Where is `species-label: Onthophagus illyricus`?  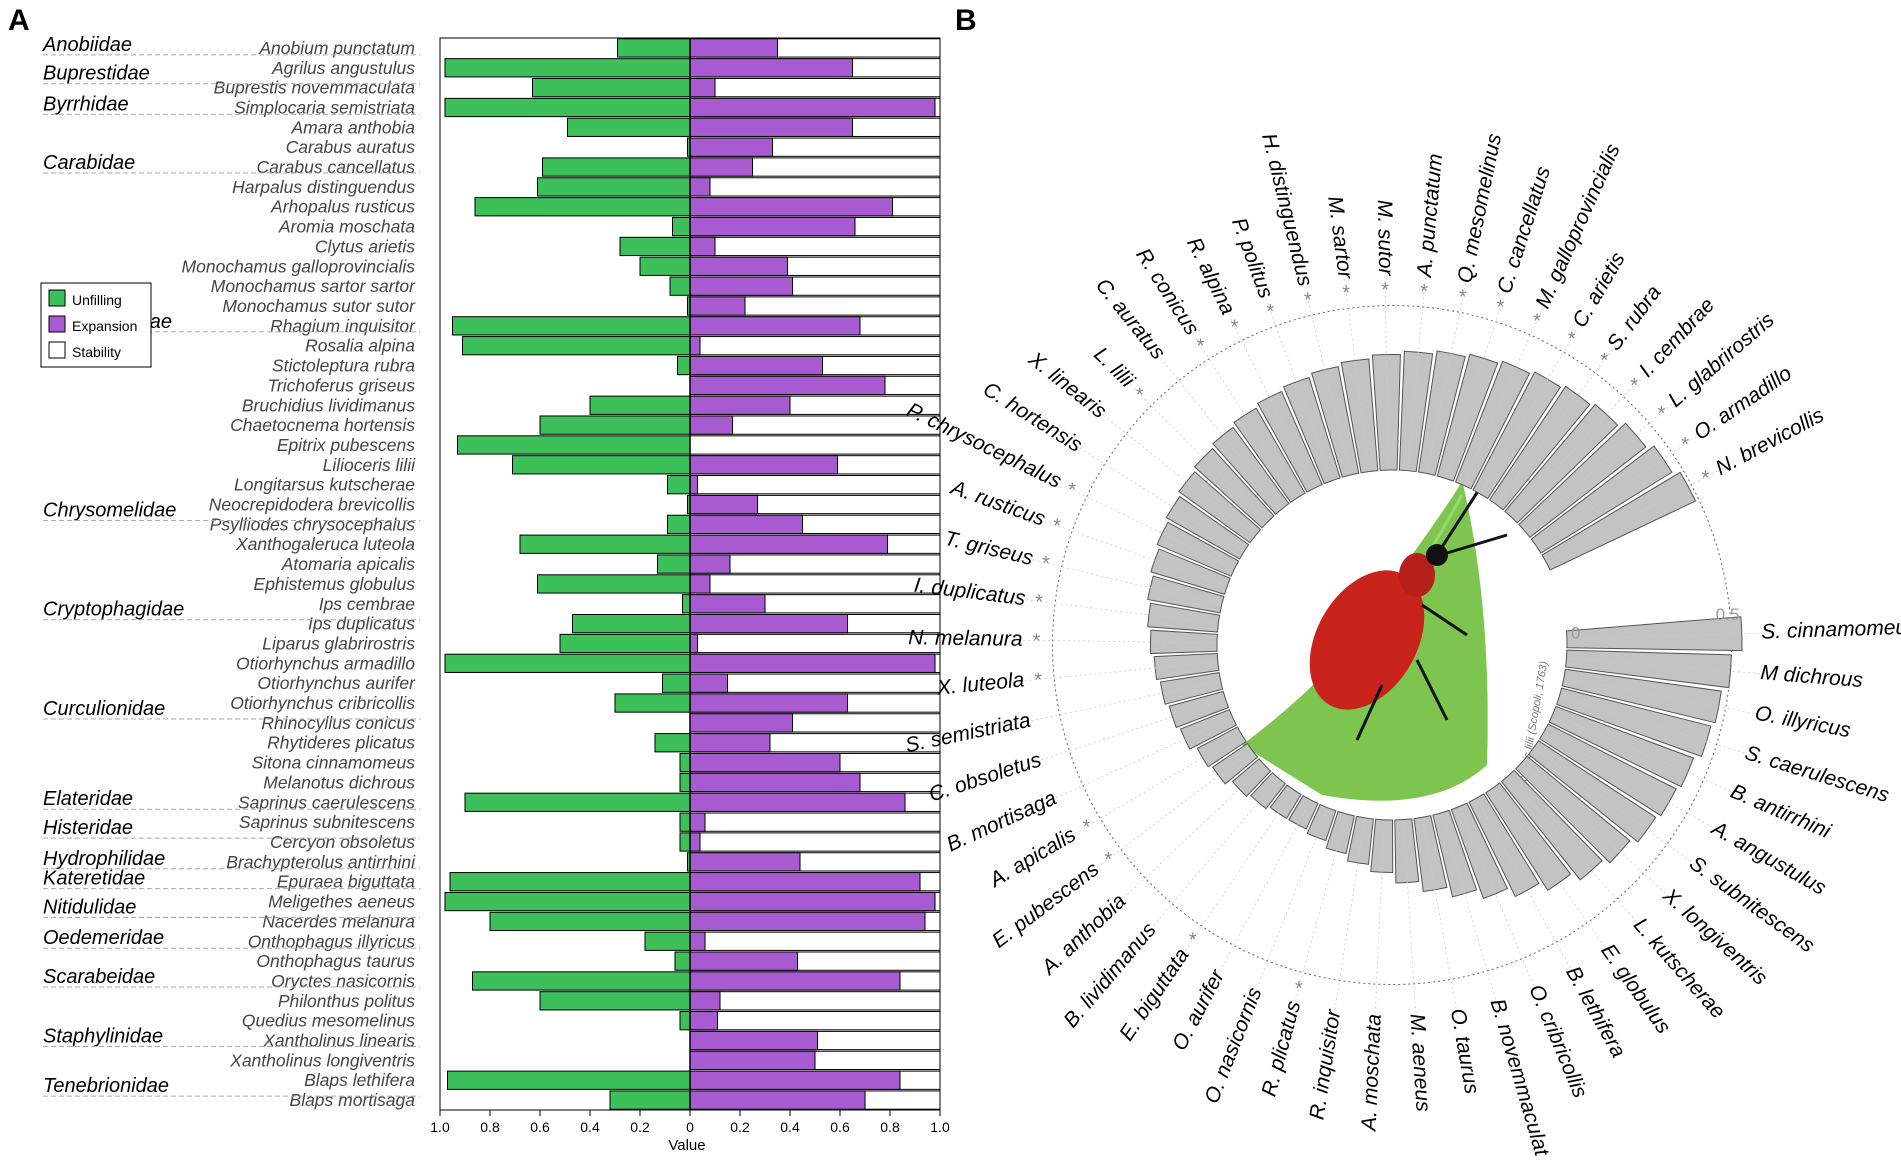
species-label: Onthophagus illyricus is located at coordinates (332, 941).